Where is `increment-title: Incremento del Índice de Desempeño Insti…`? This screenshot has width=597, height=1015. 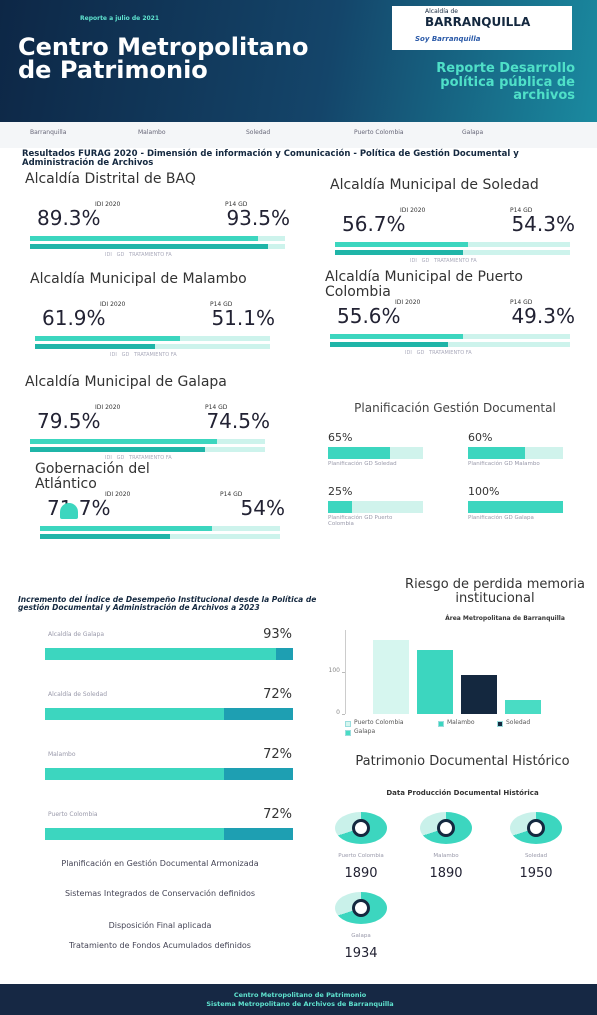 increment-title: Incremento del Índice de Desempeño Insti… is located at coordinates (167, 603).